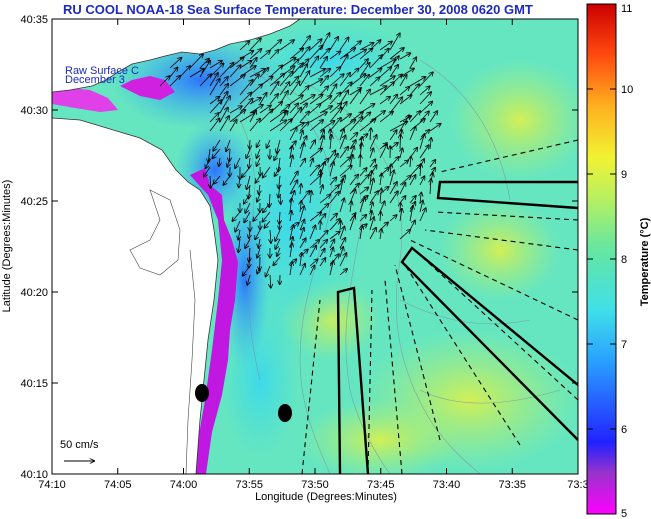  I want to click on x-tick-label: 73:50, so click(315, 485).